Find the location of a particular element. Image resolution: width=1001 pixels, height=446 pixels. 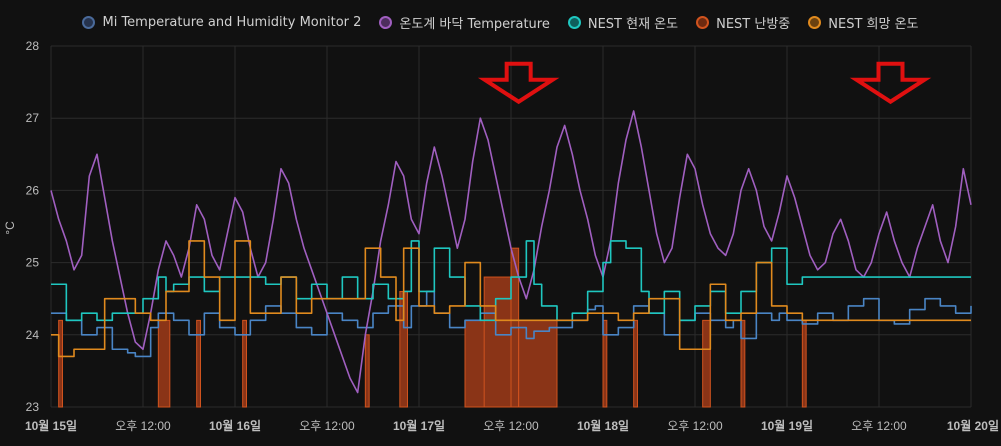

legend-item-0: Mi Temperature and Humidity Monitor 2 is located at coordinates (221, 22).